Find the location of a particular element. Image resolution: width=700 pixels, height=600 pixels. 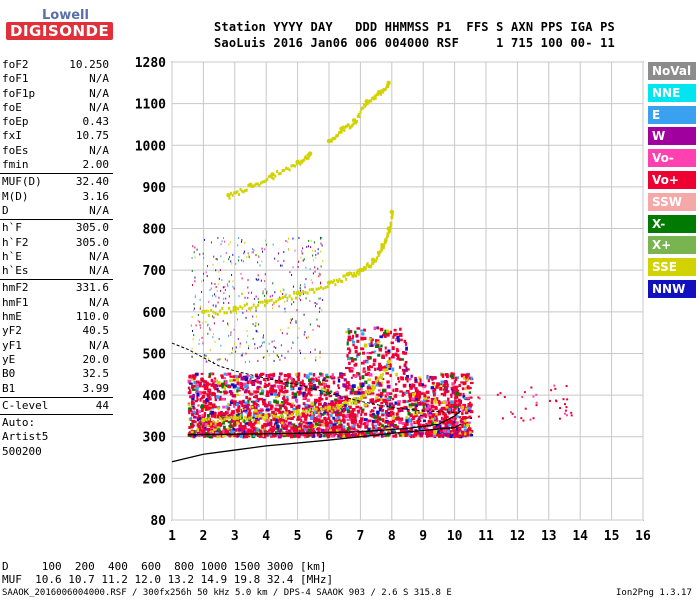

param-row: foF1 N/A is located at coordinates (56, 79).